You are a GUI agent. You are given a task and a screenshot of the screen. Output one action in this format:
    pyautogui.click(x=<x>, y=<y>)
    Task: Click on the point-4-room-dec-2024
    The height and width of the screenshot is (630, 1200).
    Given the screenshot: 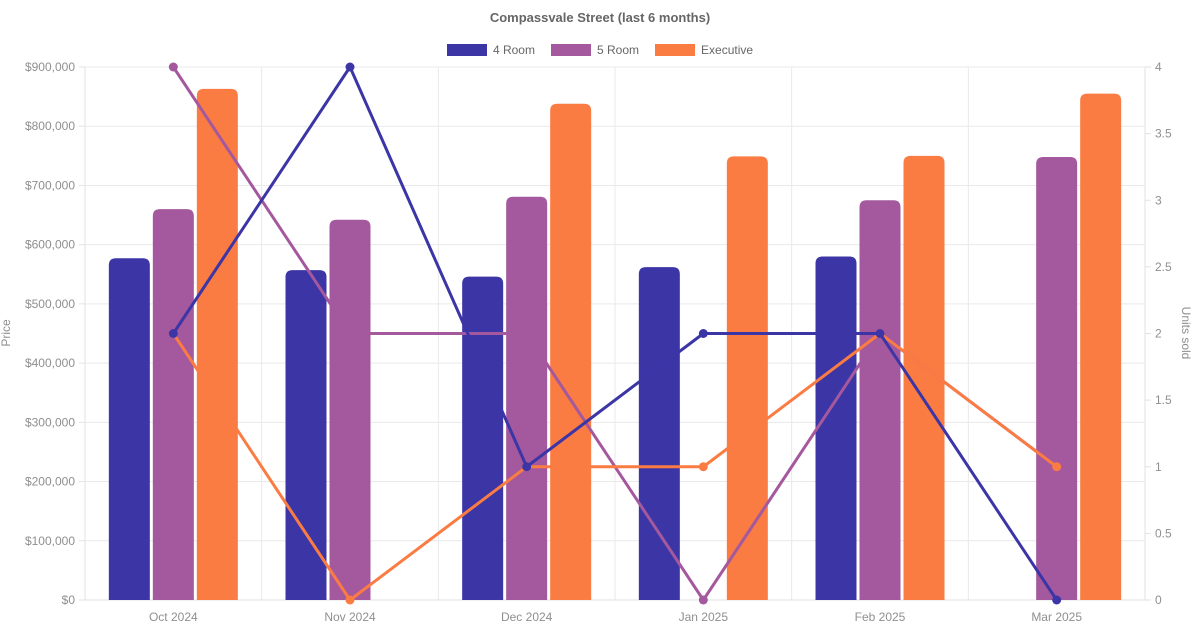 What is the action you would take?
    pyautogui.click(x=527, y=467)
    